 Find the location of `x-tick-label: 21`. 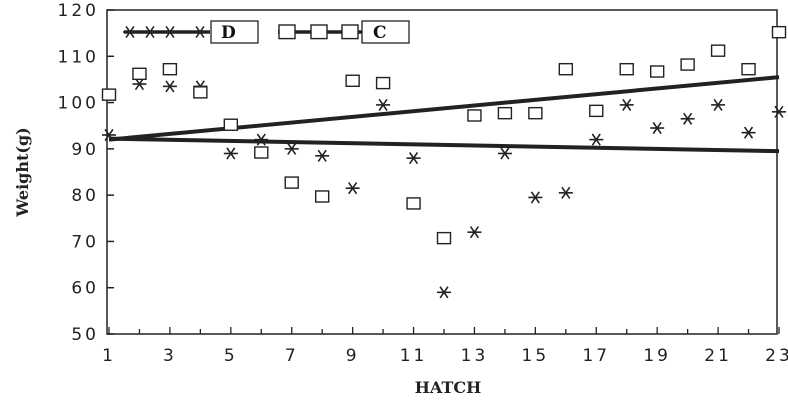

x-tick-label: 21 is located at coordinates (718, 356).